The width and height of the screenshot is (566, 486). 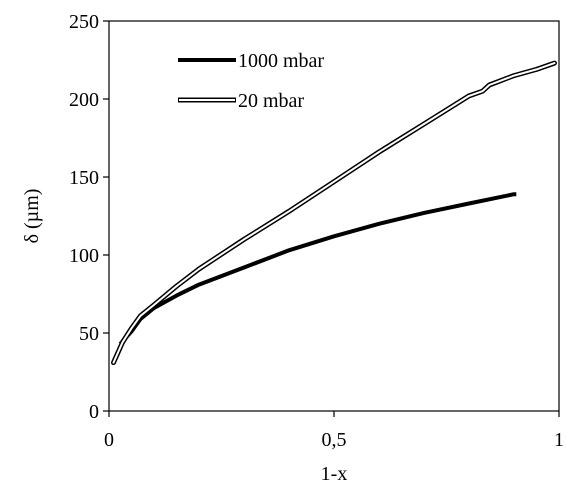 I want to click on y-axis-title: δ (µm), so click(x=32, y=216).